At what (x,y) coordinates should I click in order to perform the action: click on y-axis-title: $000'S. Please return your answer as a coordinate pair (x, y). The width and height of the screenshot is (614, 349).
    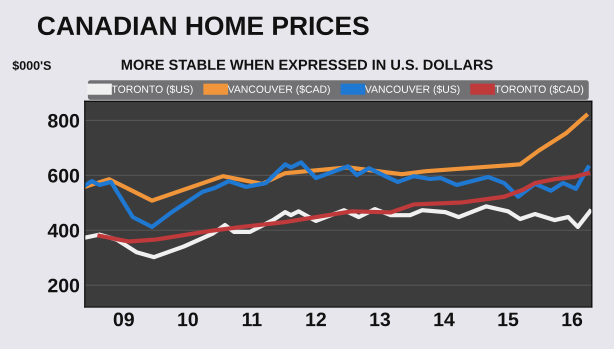
    Looking at the image, I should click on (31, 65).